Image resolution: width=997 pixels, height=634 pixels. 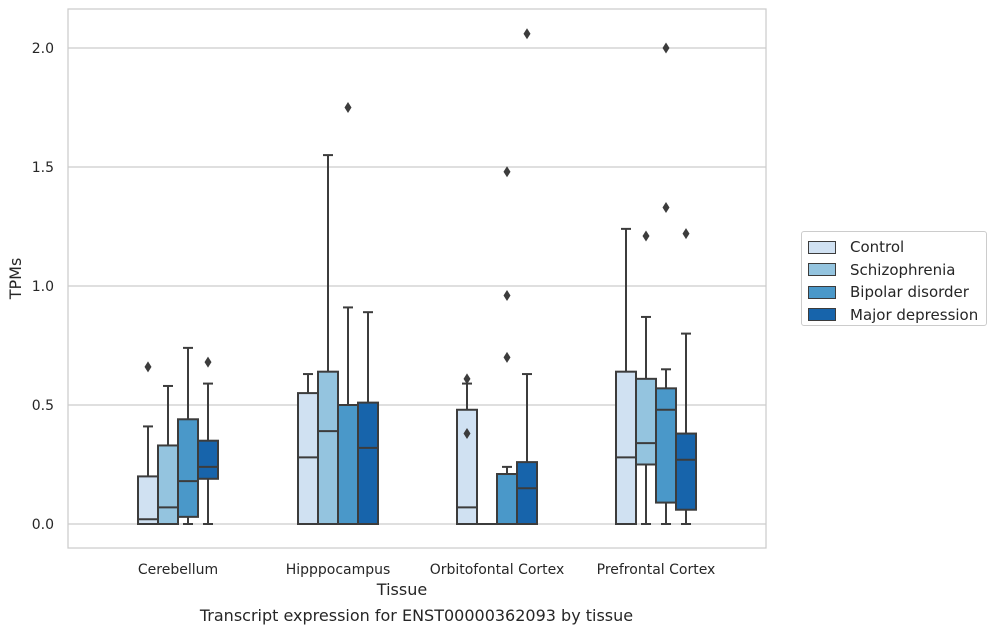 What do you see at coordinates (877, 247) in the screenshot?
I see `legend-label: Control` at bounding box center [877, 247].